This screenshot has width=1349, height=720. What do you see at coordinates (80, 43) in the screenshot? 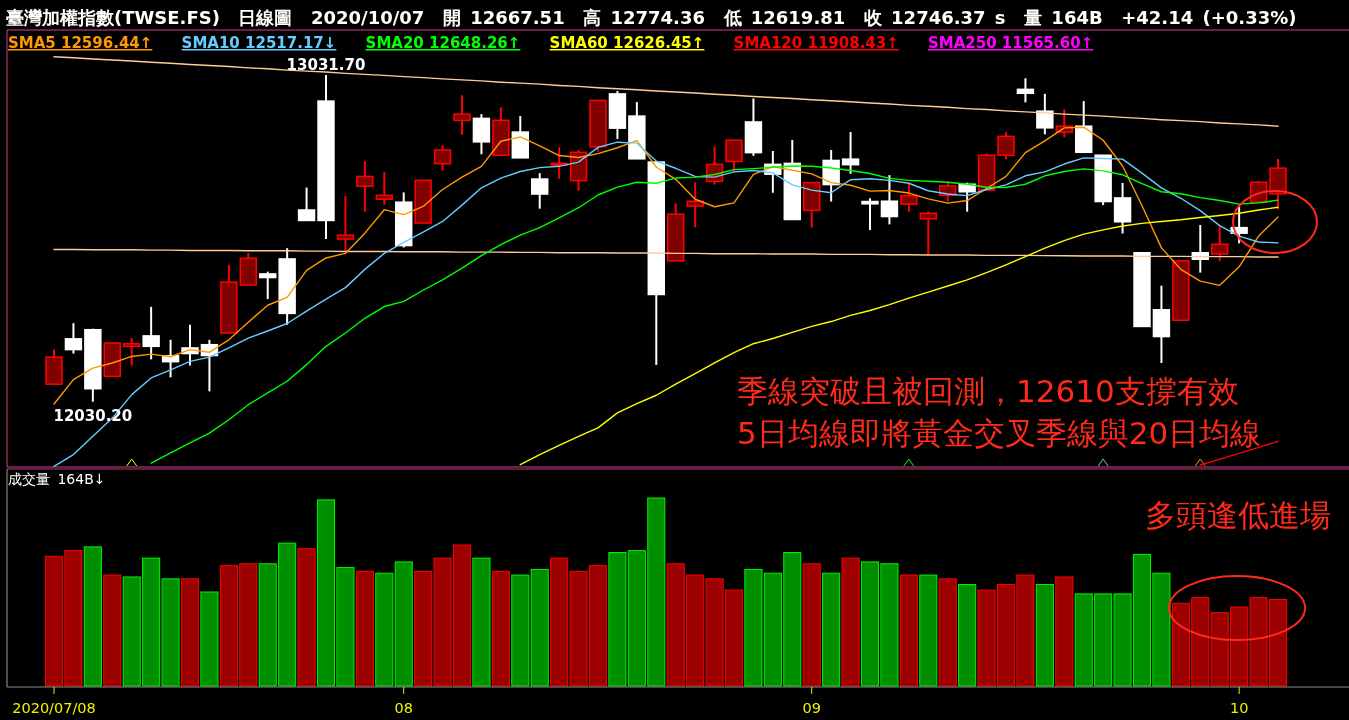
I see `text: SMA5 12596.44↑` at bounding box center [80, 43].